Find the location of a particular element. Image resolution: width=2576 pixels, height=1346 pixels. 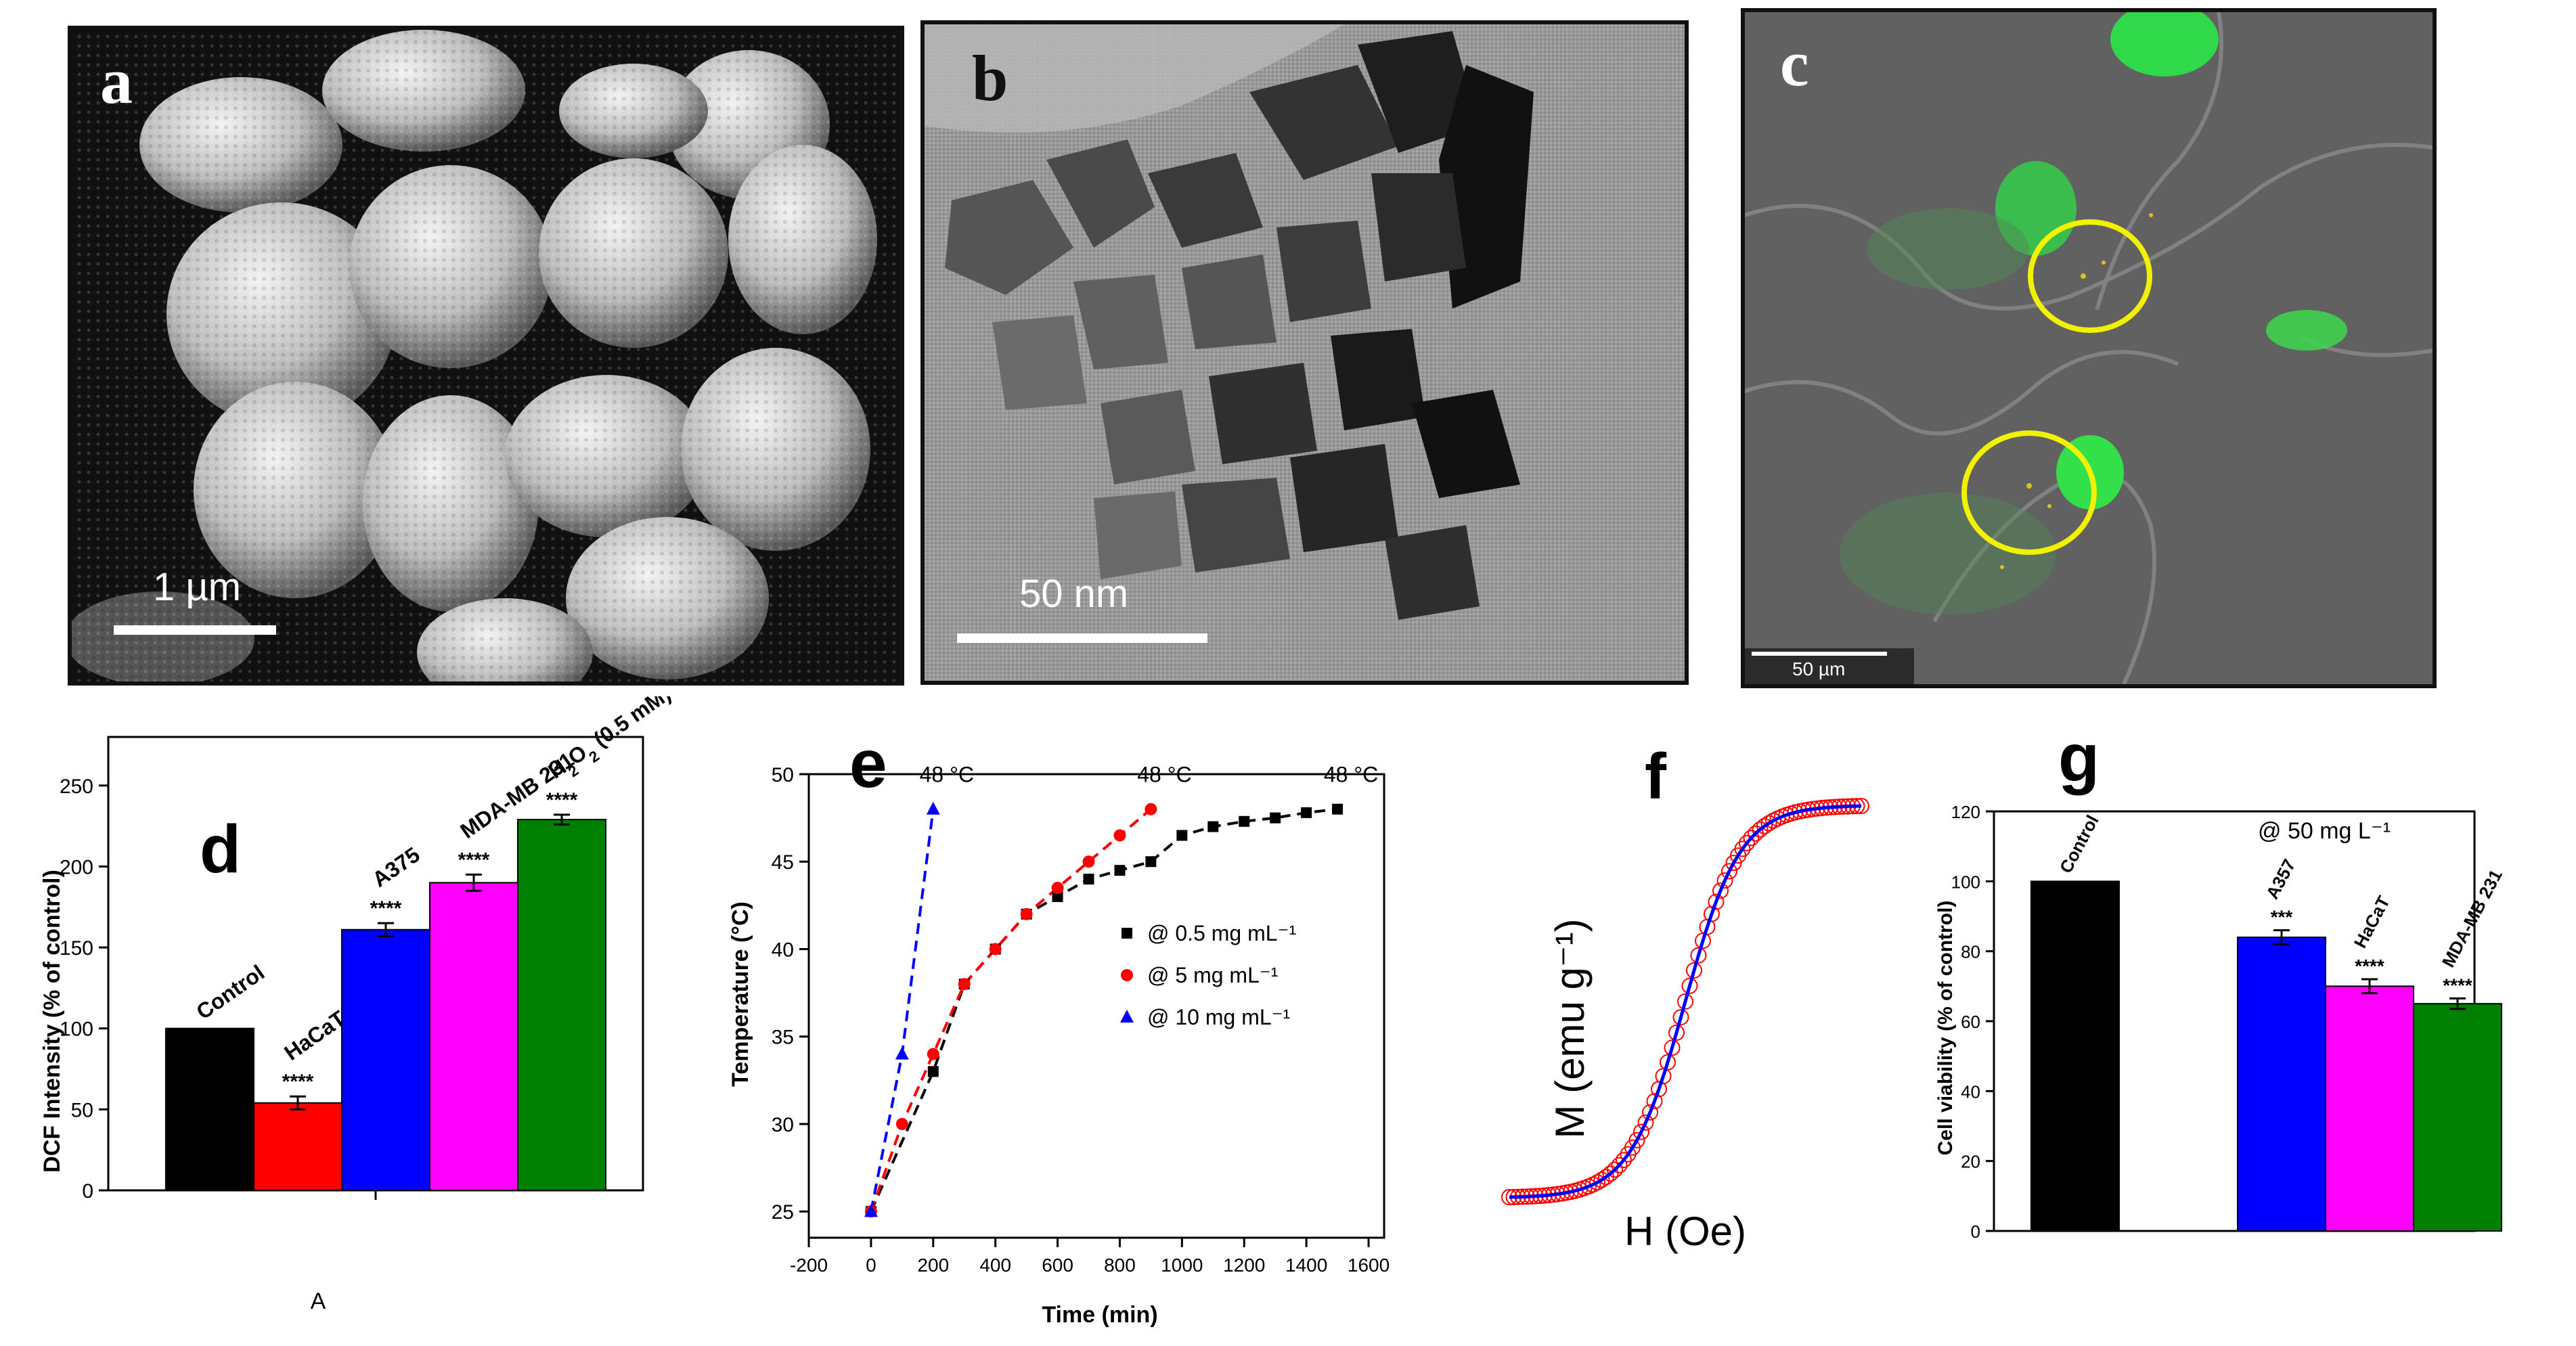

chart-d-xlabel: A is located at coordinates (318, 1301).